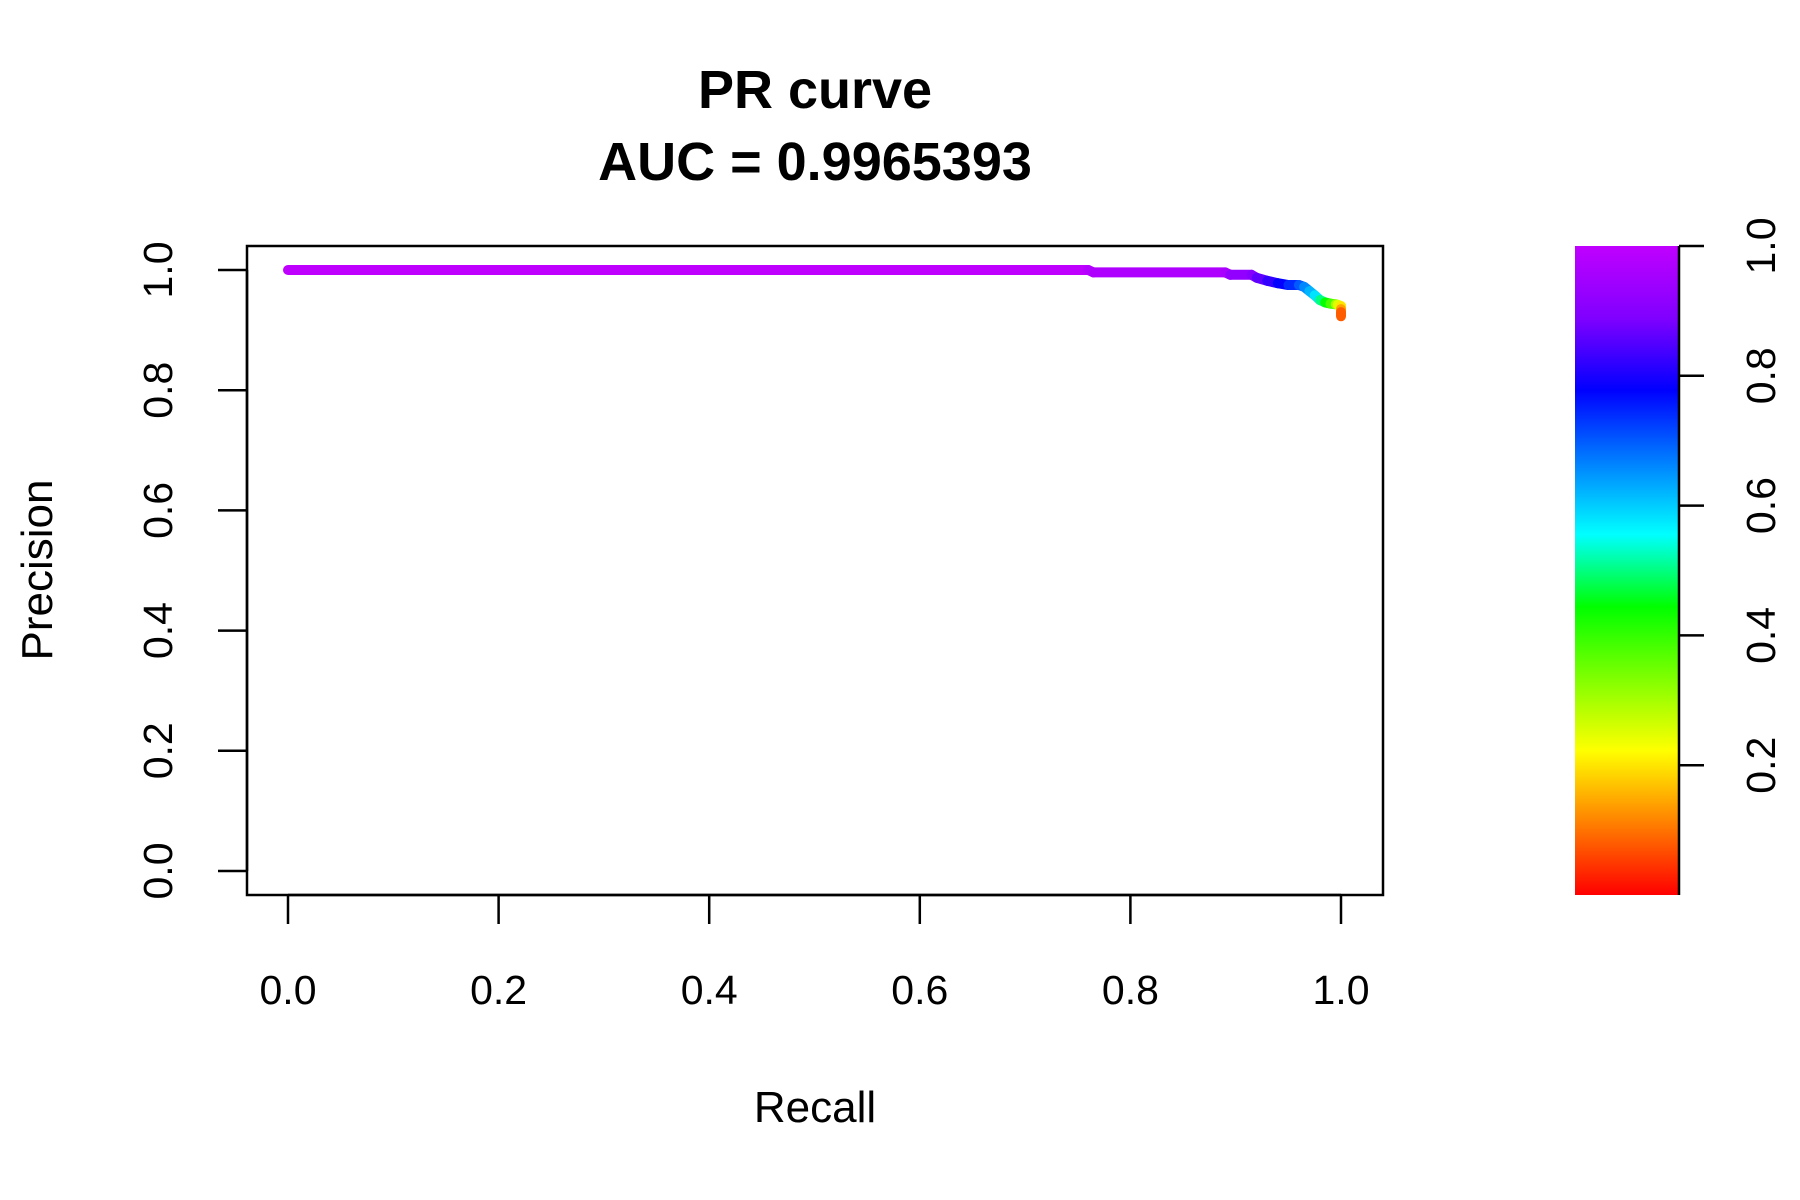 The height and width of the screenshot is (1200, 1800). Describe the element at coordinates (192, 571) in the screenshot. I see `y-axis: 0.0 0.2 0.4 0.6 0.8 1.0` at that location.